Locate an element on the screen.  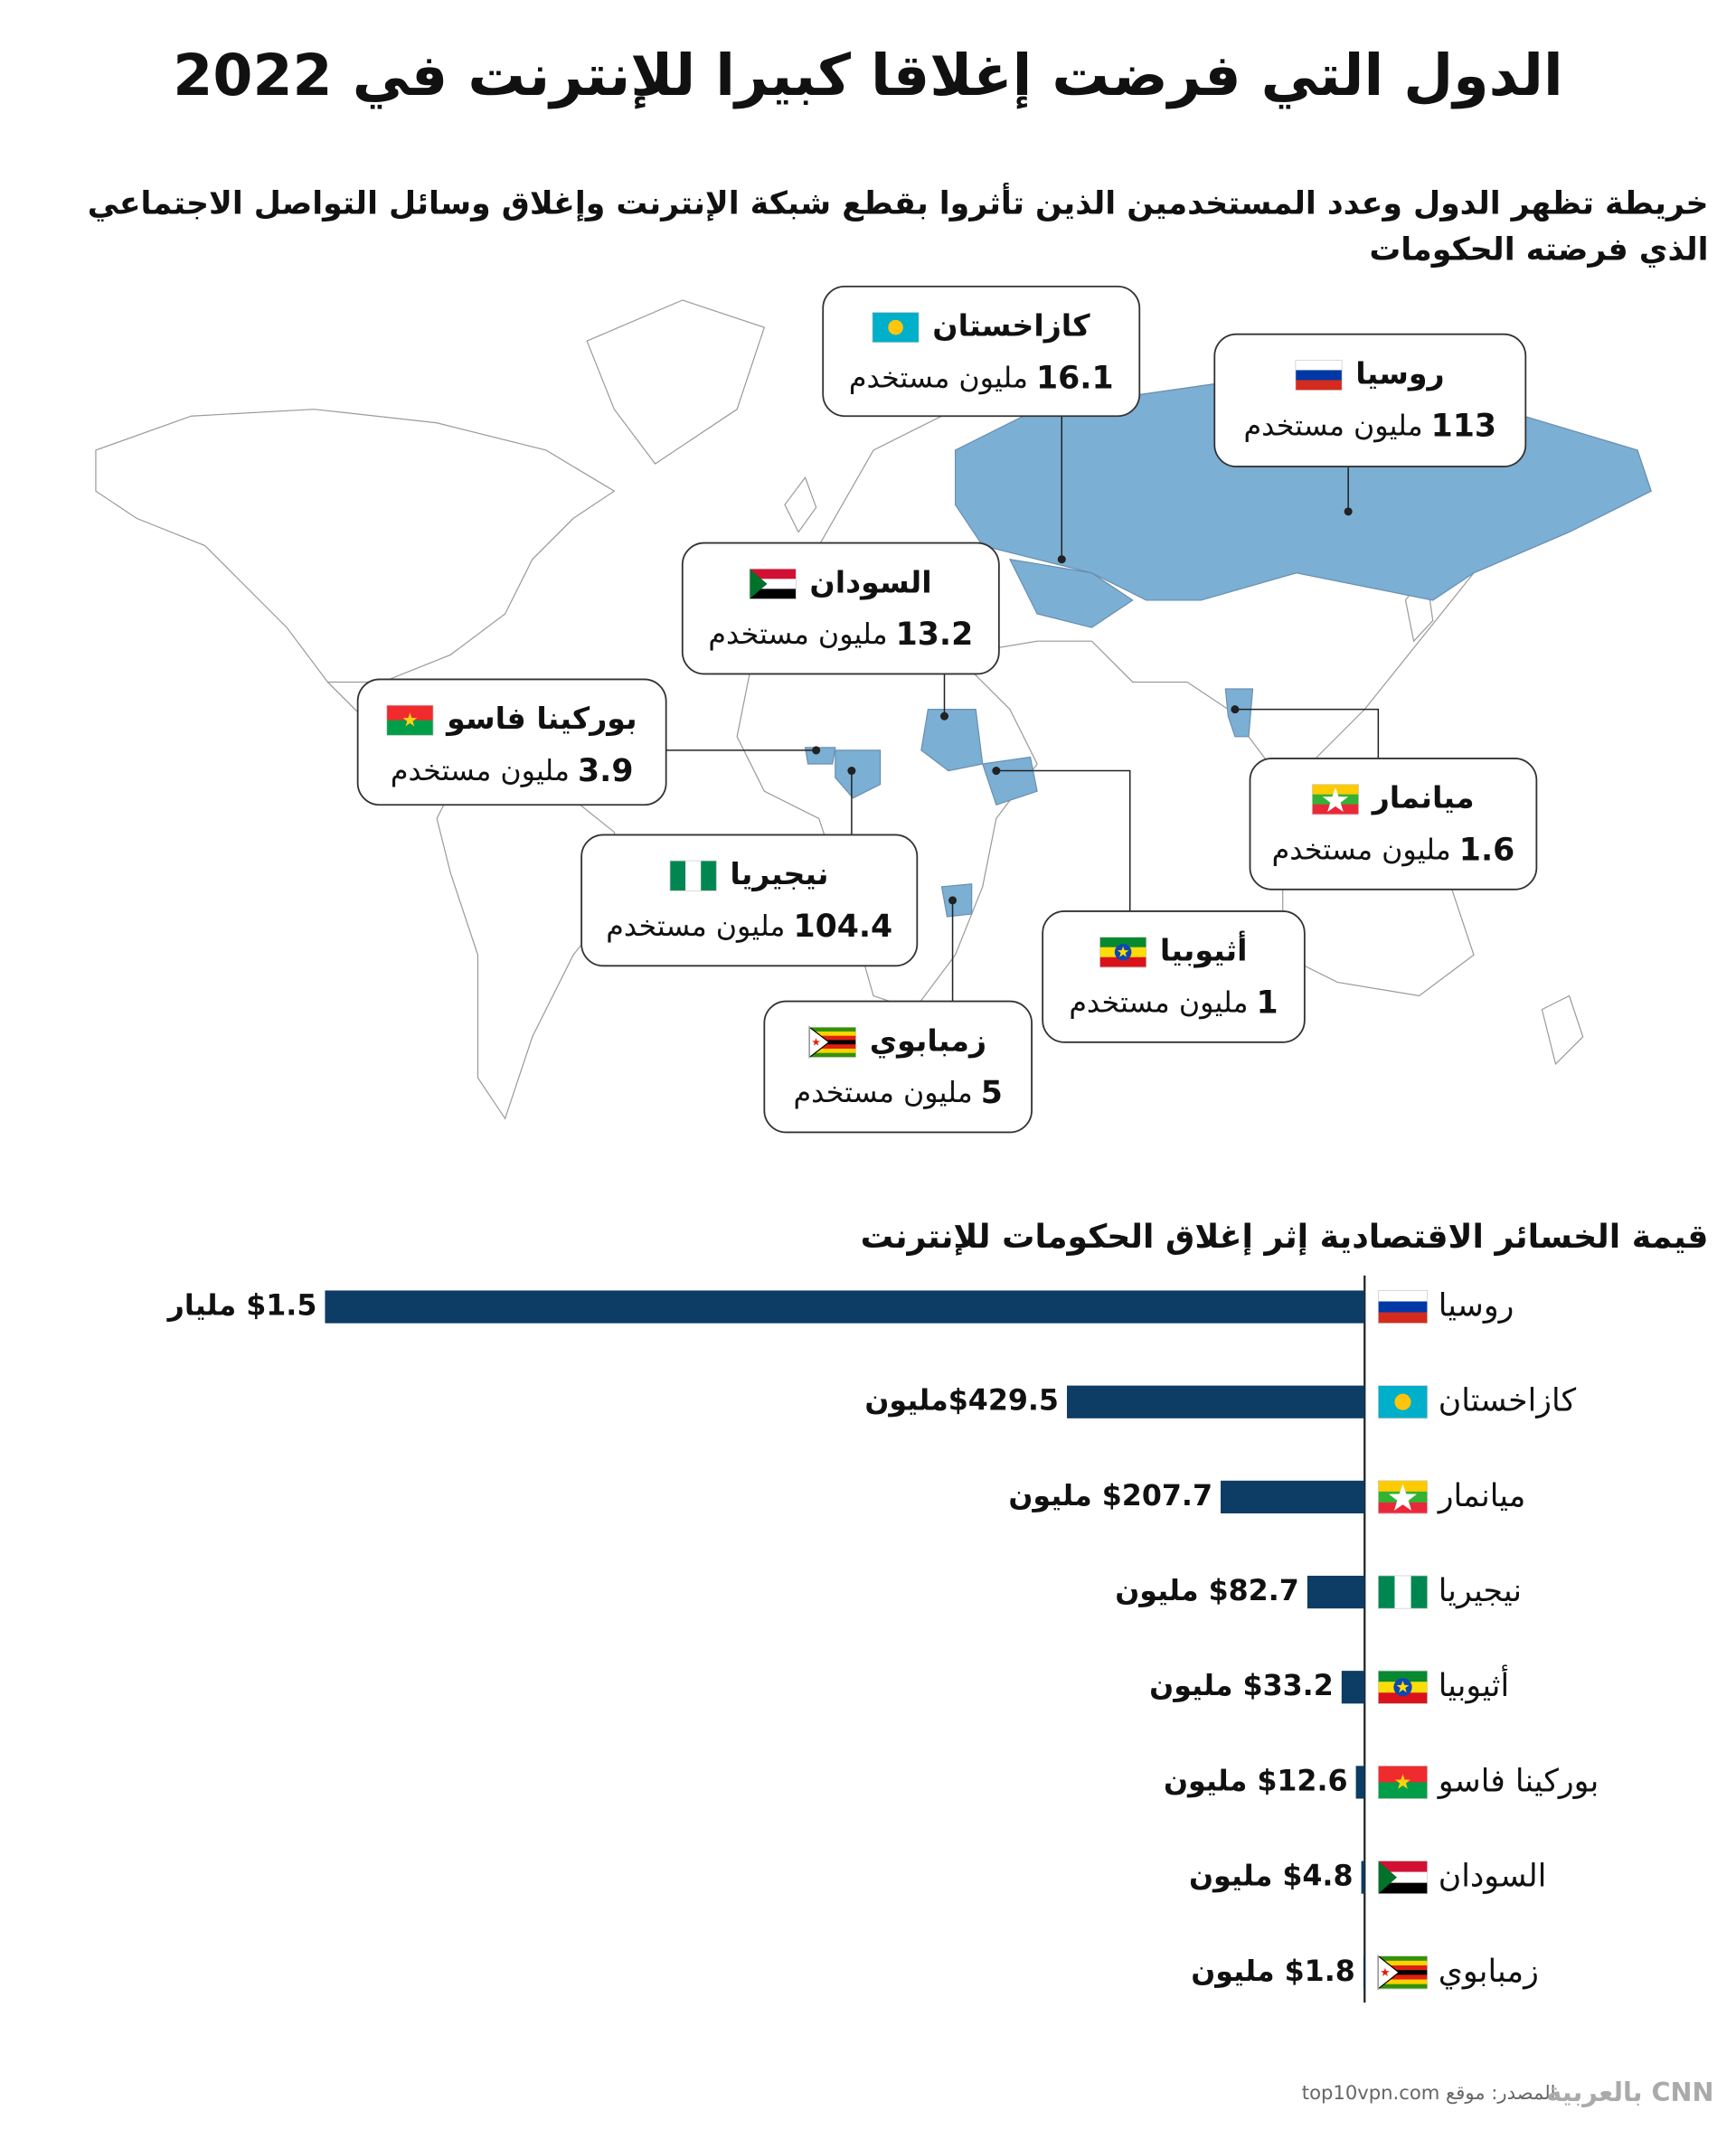
category-label: ميانمار is located at coordinates (1481, 1496).